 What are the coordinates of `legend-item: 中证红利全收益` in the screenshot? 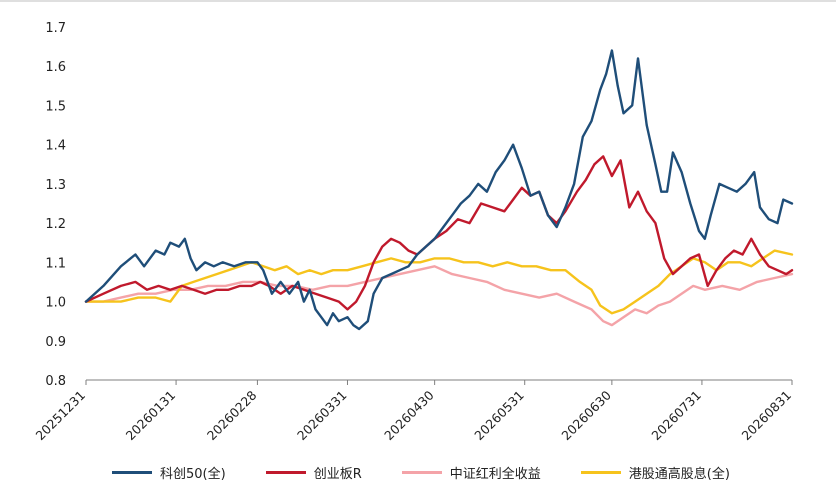 It's located at (471, 472).